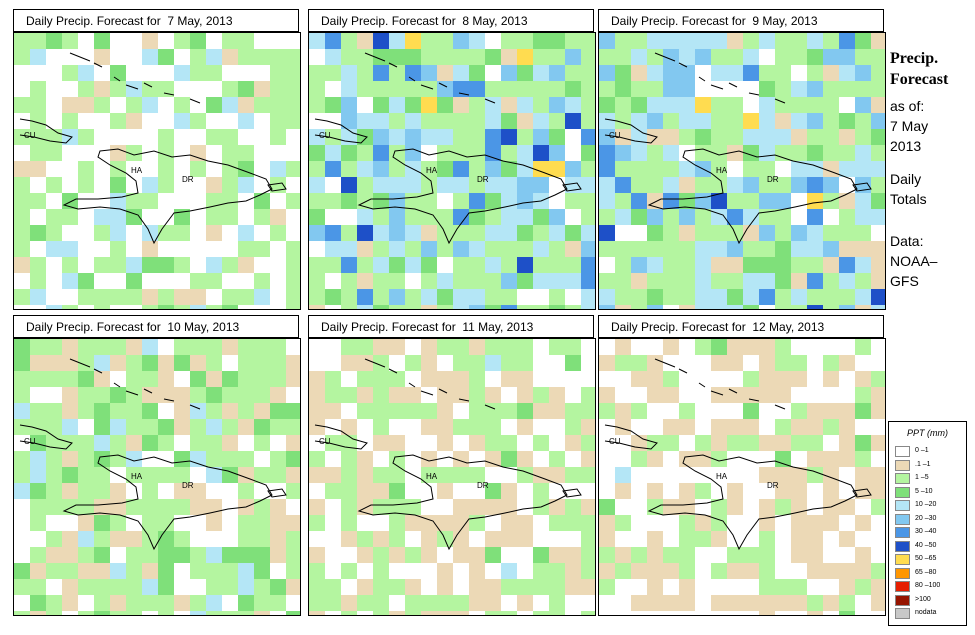 This screenshot has height=635, width=975. What do you see at coordinates (923, 599) in the screenshot?
I see `legend-label: >100` at bounding box center [923, 599].